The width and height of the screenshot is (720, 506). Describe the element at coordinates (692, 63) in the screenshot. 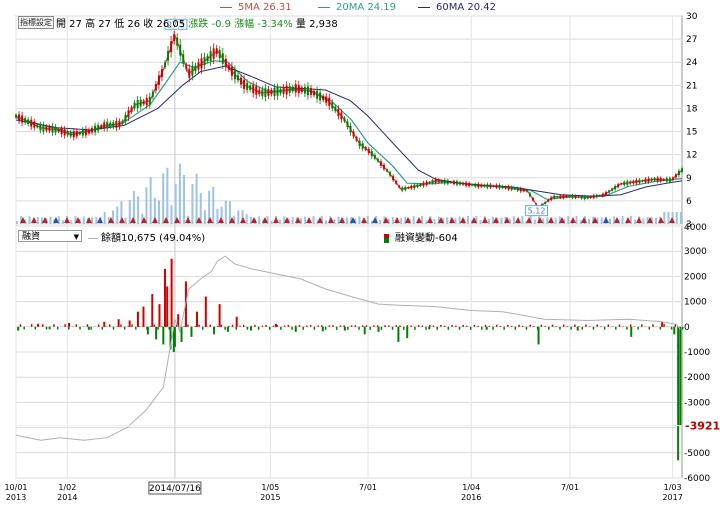

I see `price-y-tick-label: 24` at that location.